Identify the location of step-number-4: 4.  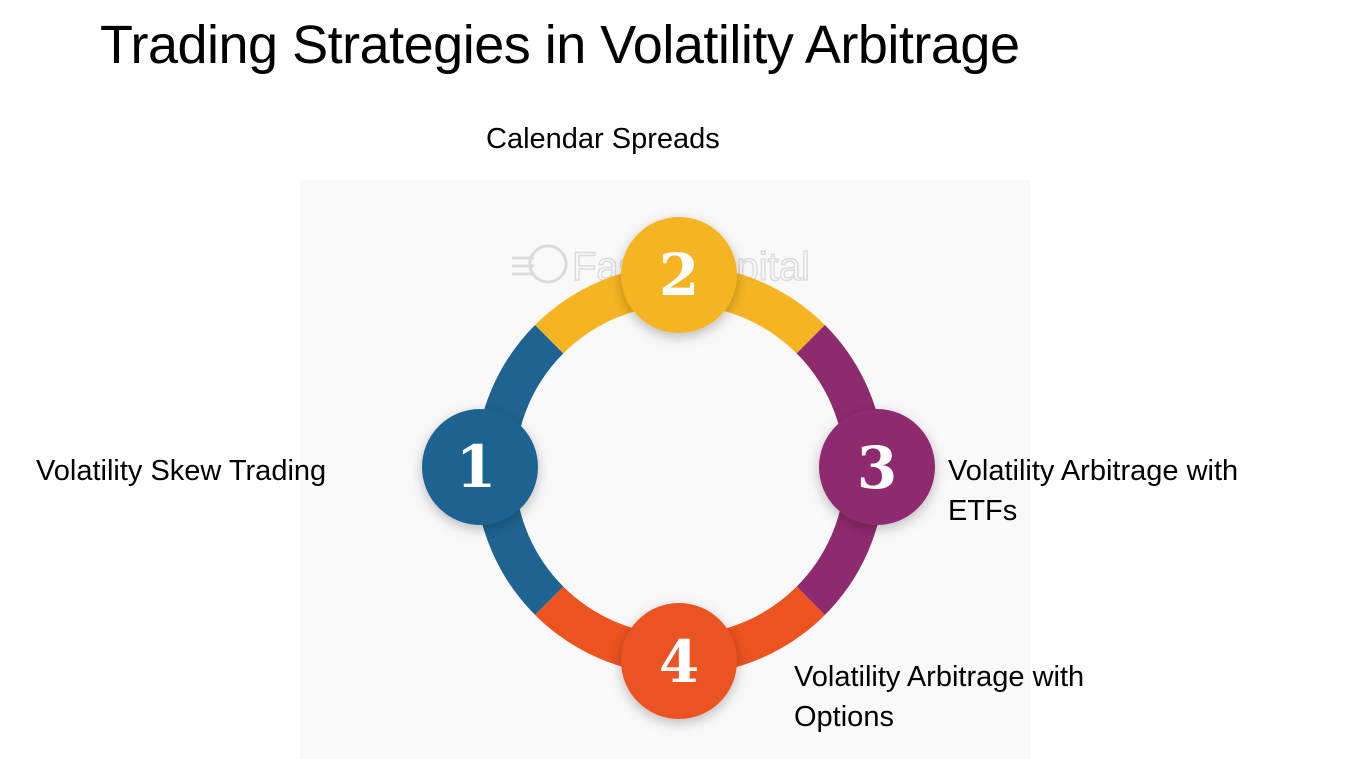
(679, 662).